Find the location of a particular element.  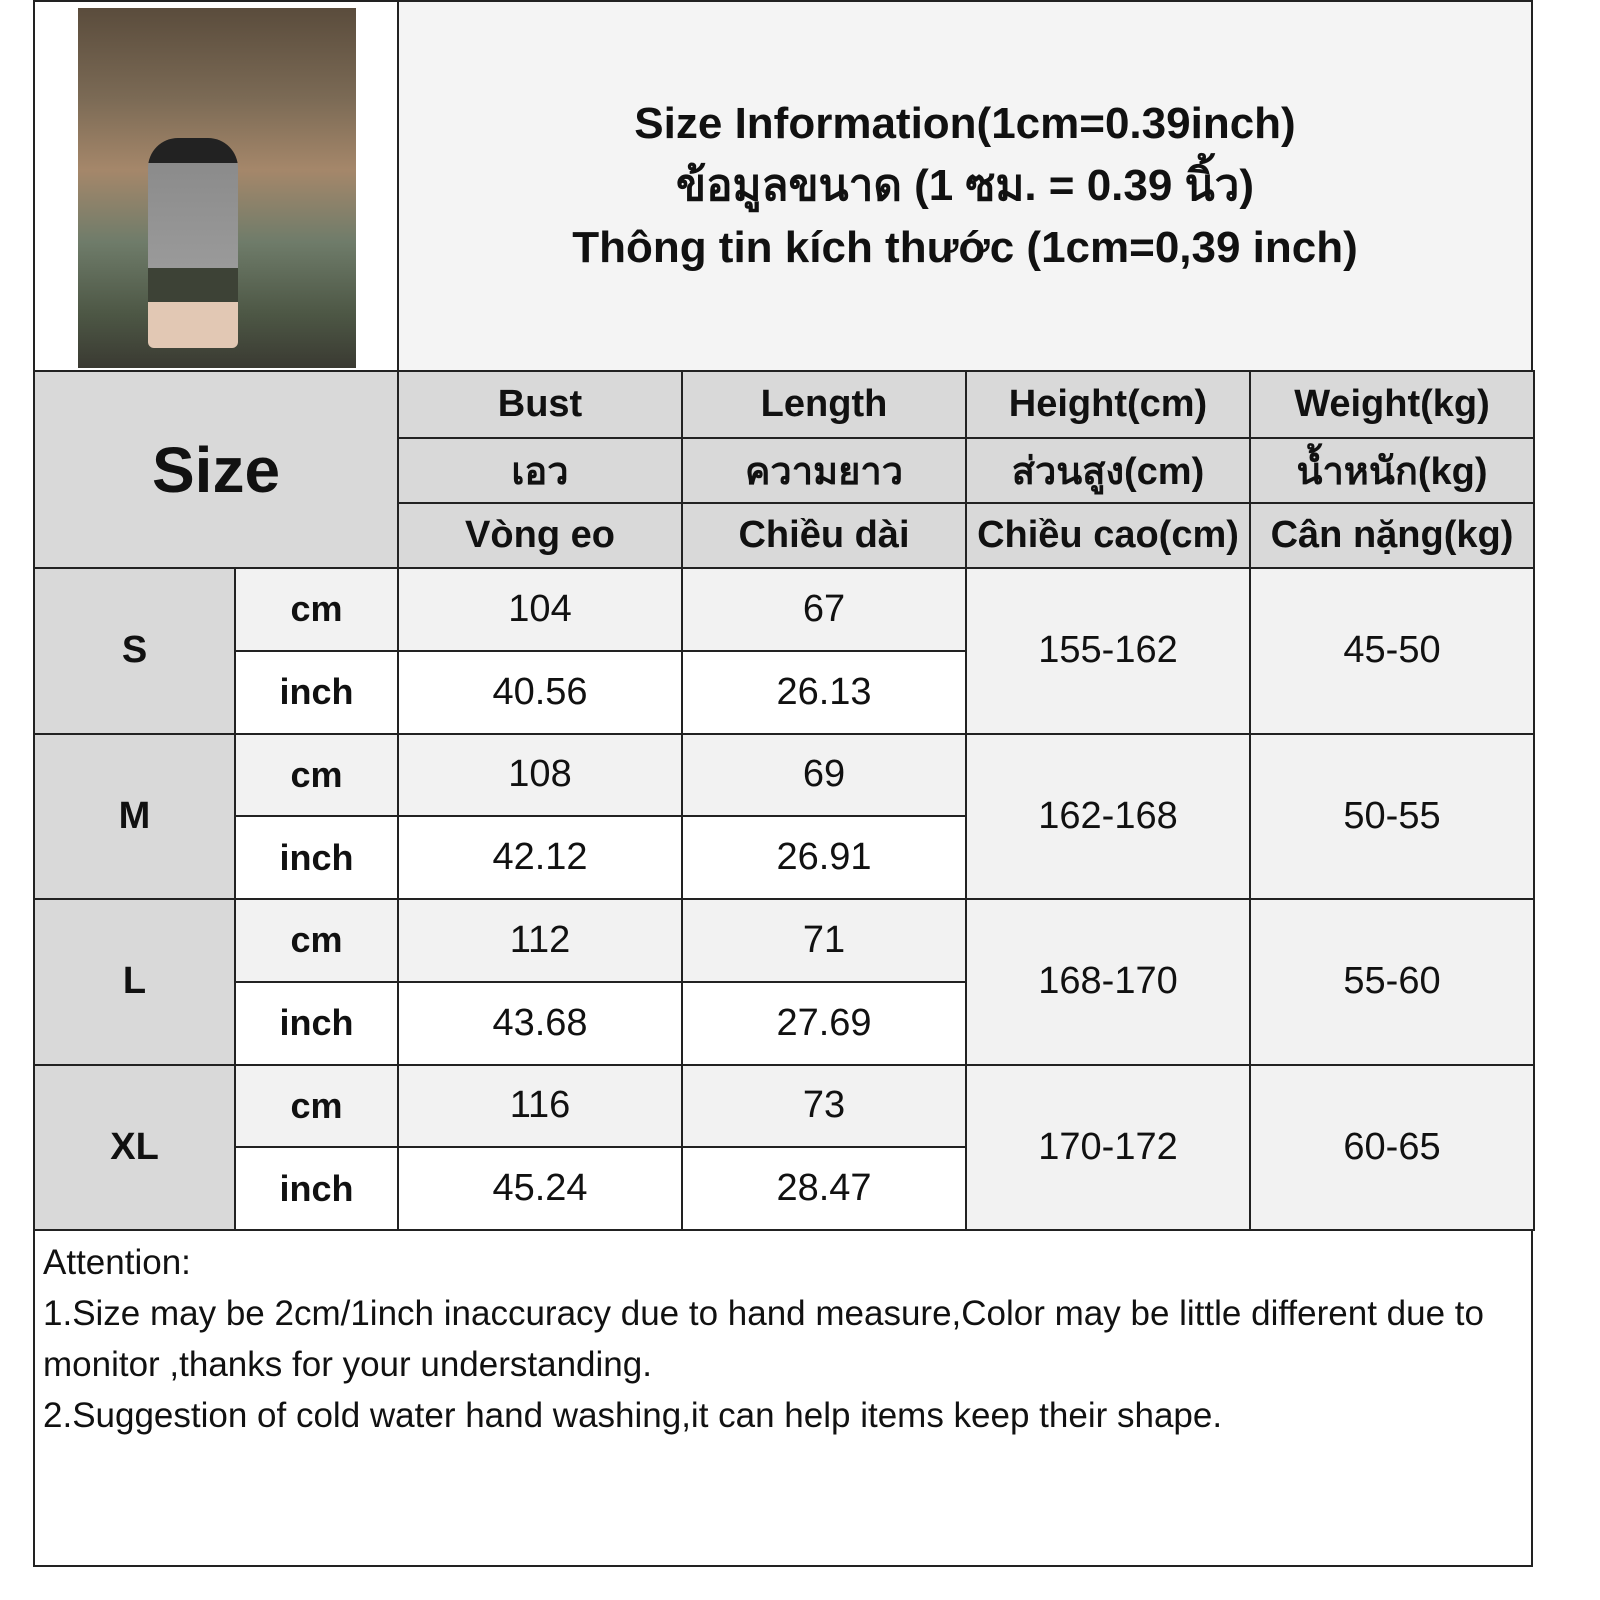

product-photo is located at coordinates (217, 188).